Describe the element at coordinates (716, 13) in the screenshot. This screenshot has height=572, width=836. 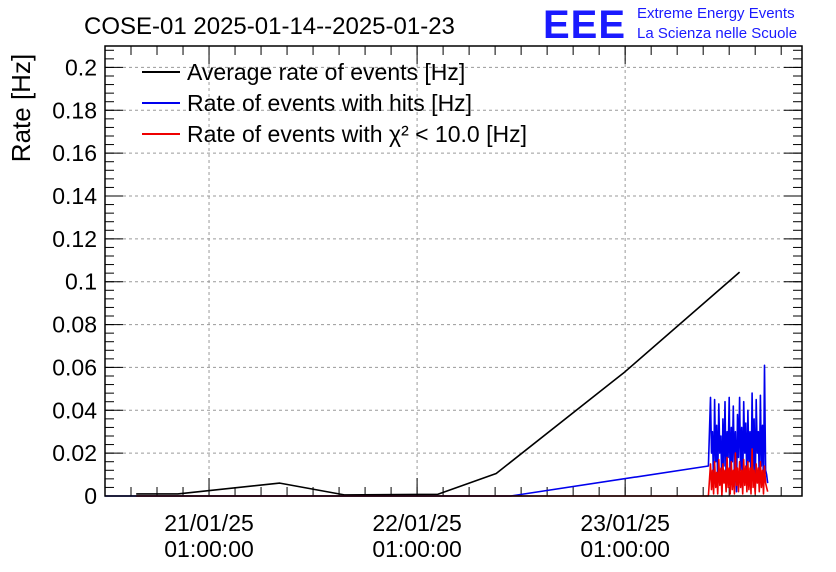
I see `logo-line-1: Extreme Energy Events` at that location.